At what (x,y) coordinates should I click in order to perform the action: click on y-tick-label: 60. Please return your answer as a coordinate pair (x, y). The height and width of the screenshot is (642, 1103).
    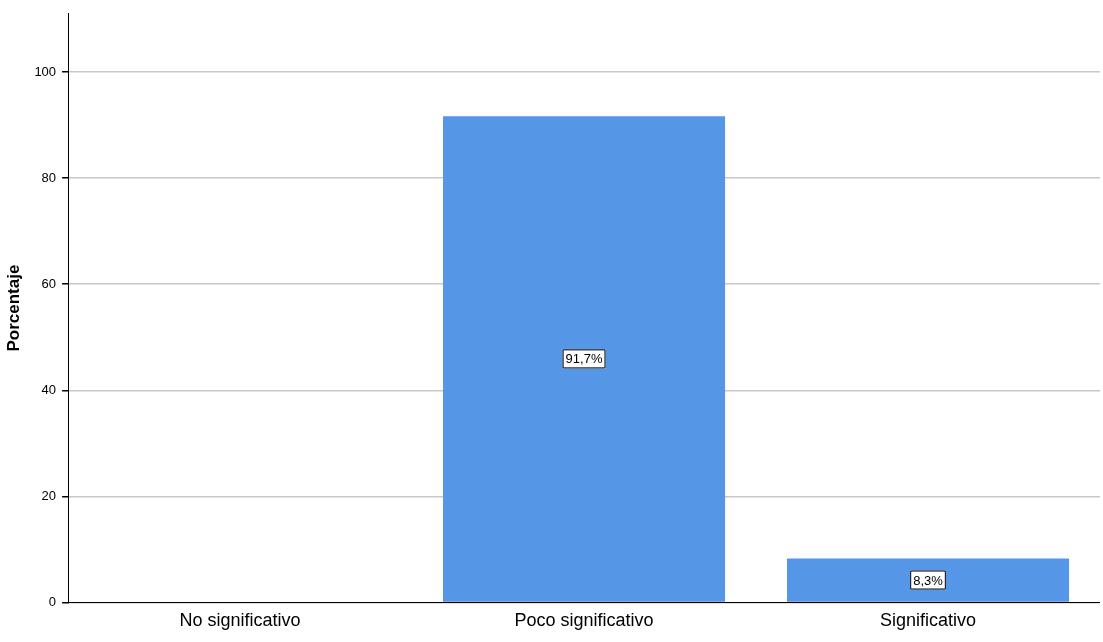
    Looking at the image, I should click on (49, 283).